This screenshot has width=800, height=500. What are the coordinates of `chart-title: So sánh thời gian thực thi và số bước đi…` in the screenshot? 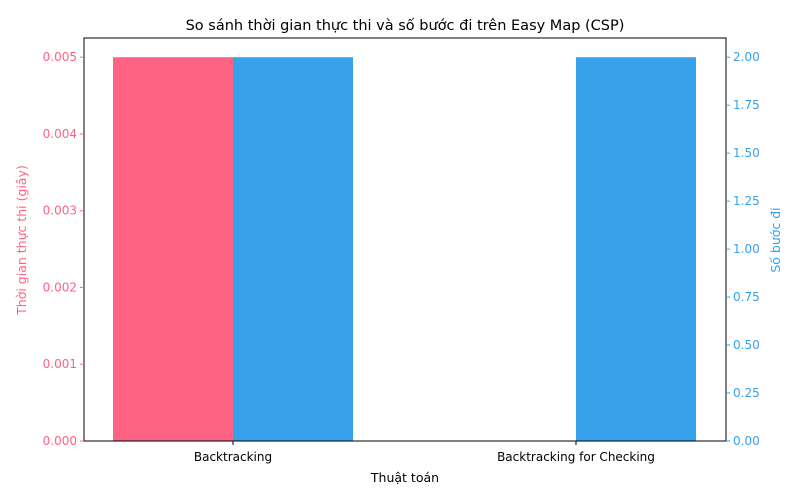 It's located at (405, 25).